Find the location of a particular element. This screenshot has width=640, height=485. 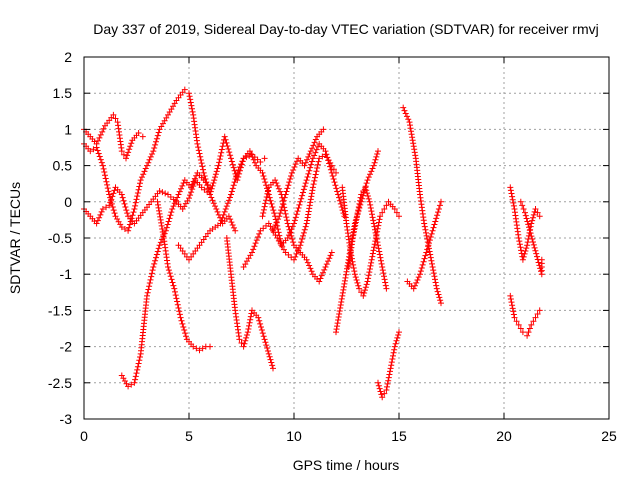

series-s11 is located at coordinates (370, 241).